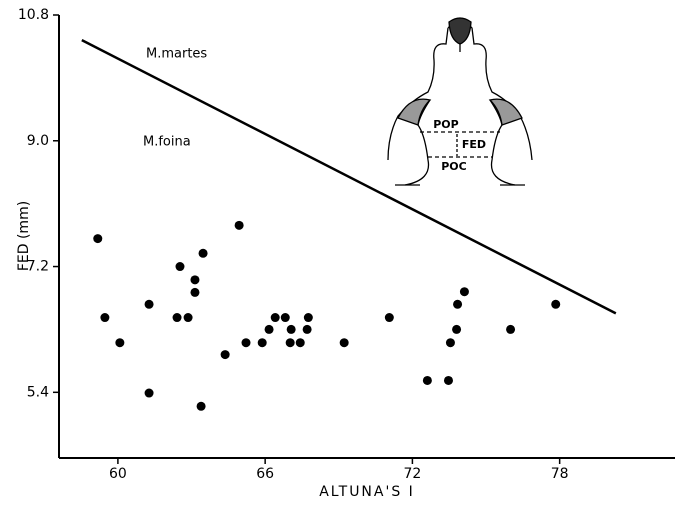 The width and height of the screenshot is (677, 505). What do you see at coordinates (560, 474) in the screenshot?
I see `x-tick-label: 78` at bounding box center [560, 474].